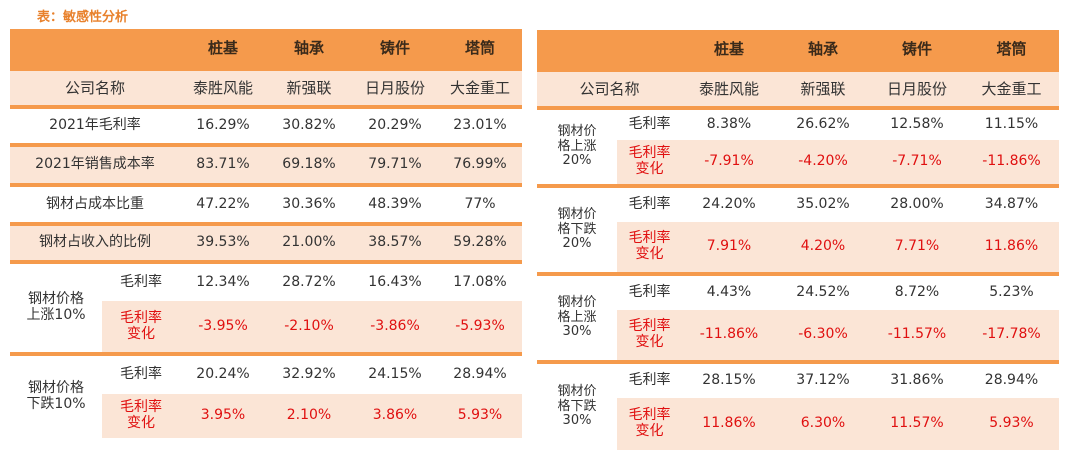 This screenshot has height=472, width=1080. I want to click on change-cell: 5.93%, so click(1011, 423).